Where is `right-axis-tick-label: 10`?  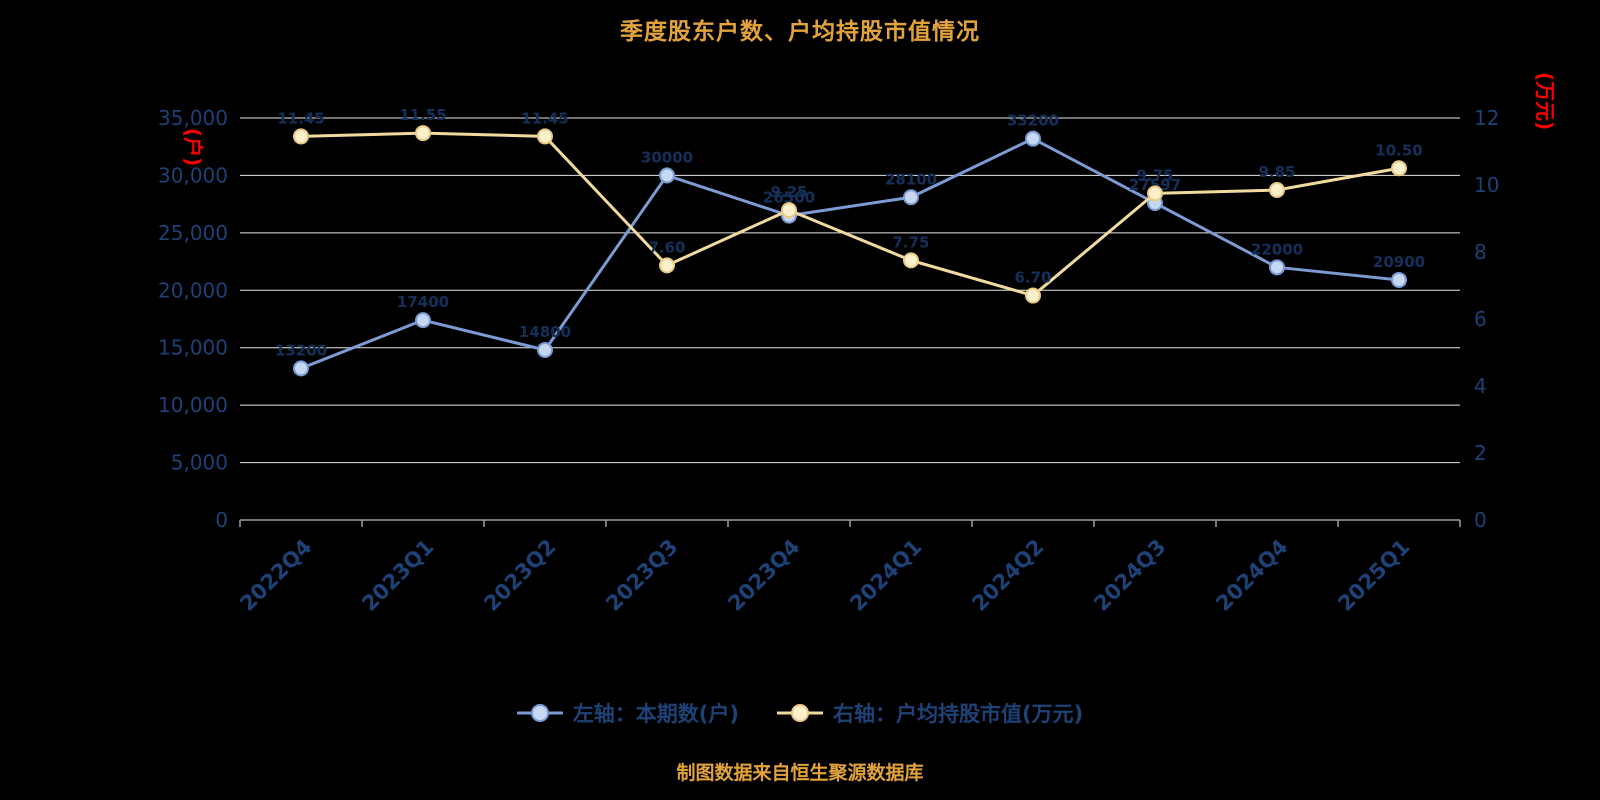 right-axis-tick-label: 10 is located at coordinates (1486, 185).